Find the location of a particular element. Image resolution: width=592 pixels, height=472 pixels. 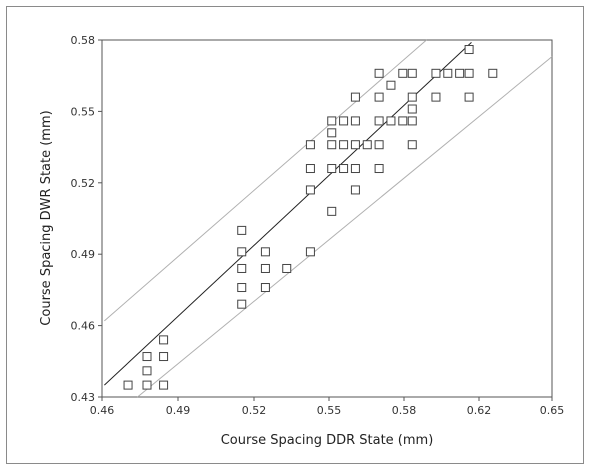

x-tick-label: 0.55 is located at coordinates (329, 410).